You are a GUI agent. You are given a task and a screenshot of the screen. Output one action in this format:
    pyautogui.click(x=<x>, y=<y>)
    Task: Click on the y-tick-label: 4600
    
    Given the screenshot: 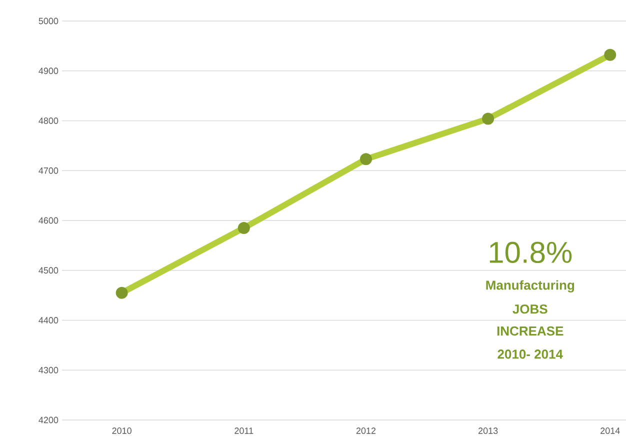 What is the action you would take?
    pyautogui.click(x=48, y=220)
    